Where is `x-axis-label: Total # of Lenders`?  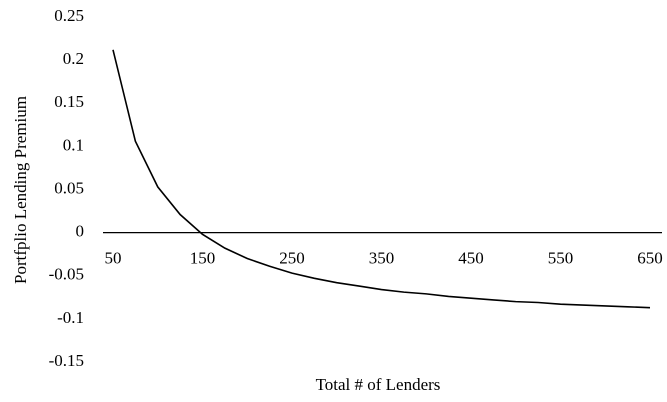
x-axis-label: Total # of Lenders is located at coordinates (378, 384).